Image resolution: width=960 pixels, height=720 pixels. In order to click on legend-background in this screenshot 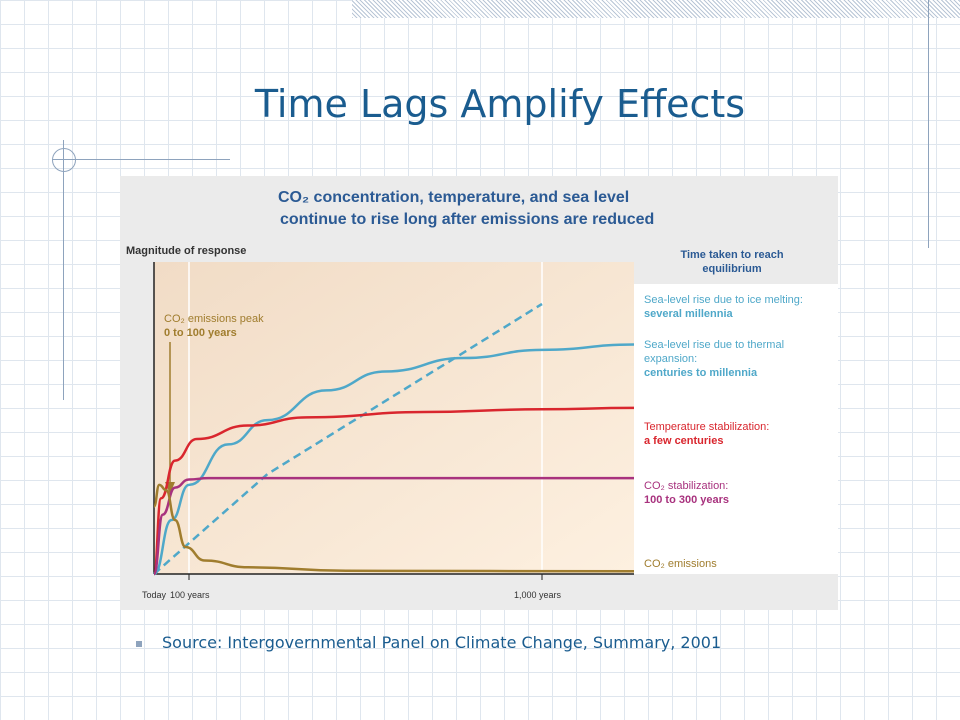, I will do `click(736, 429)`.